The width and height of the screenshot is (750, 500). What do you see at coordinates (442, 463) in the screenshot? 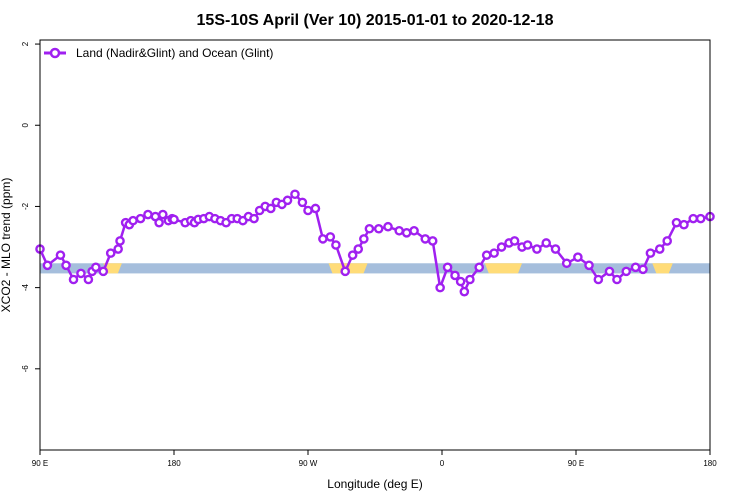
I see `x-tick-label: 0` at bounding box center [442, 463].